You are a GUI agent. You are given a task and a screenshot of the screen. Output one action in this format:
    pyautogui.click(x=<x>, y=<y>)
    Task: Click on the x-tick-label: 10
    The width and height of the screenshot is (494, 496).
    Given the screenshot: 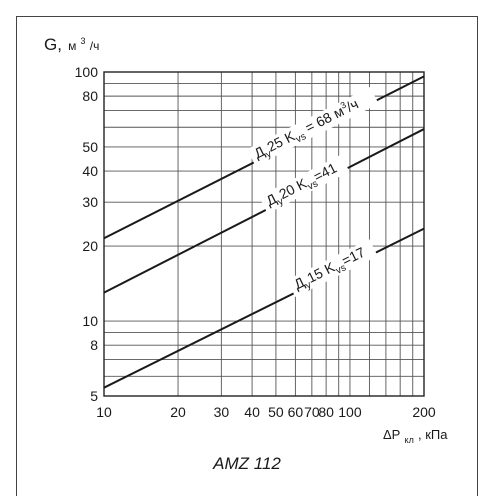 What is the action you would take?
    pyautogui.click(x=104, y=412)
    